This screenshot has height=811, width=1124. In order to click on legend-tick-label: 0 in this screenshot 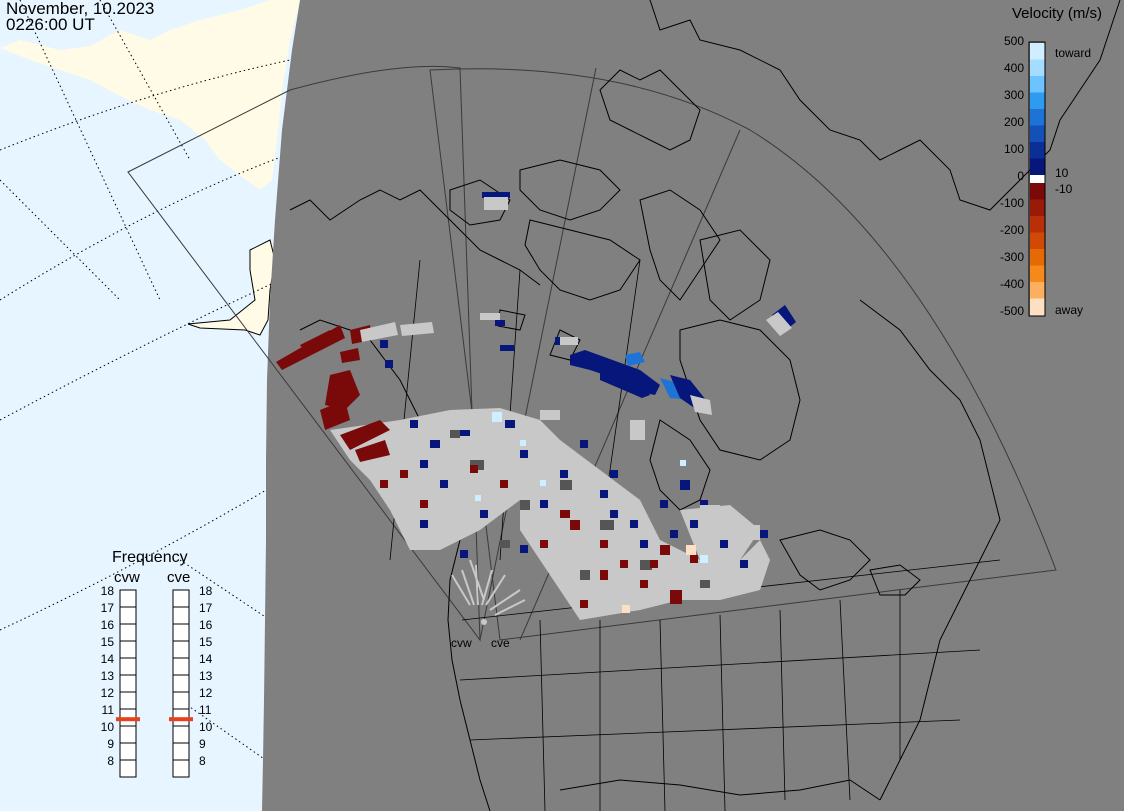, I will do `click(1020, 176)`.